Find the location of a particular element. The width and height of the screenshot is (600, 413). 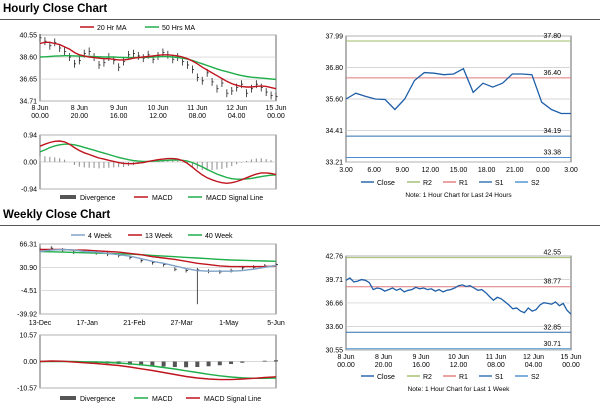

weekly-pivot-x-tick-label: 12 Jun is located at coordinates (533, 357).